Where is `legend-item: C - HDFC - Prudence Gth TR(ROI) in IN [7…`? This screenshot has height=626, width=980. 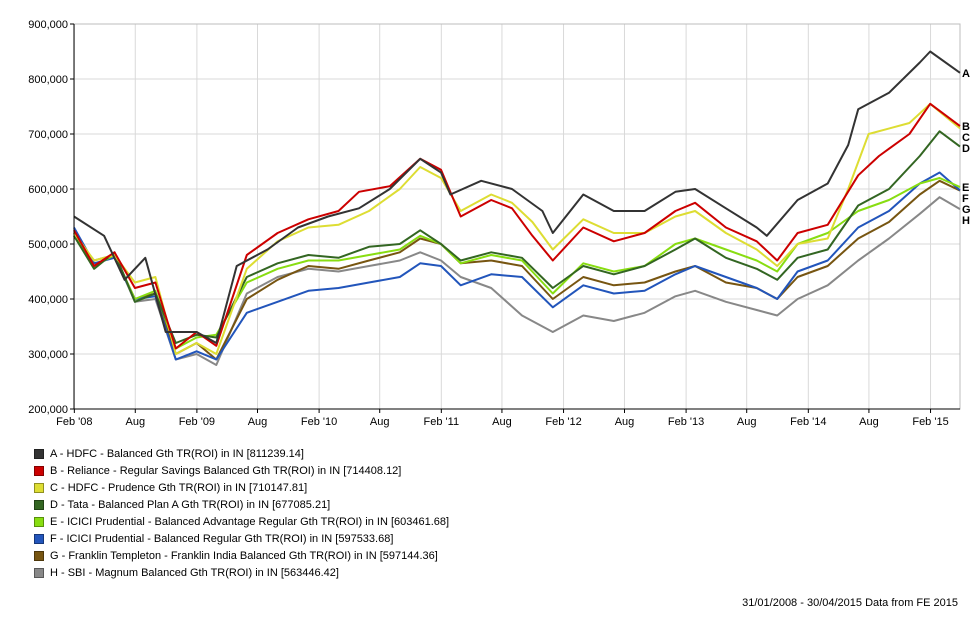 legend-item: C - HDFC - Prudence Gth TR(ROI) in IN [7… is located at coordinates (241, 487).